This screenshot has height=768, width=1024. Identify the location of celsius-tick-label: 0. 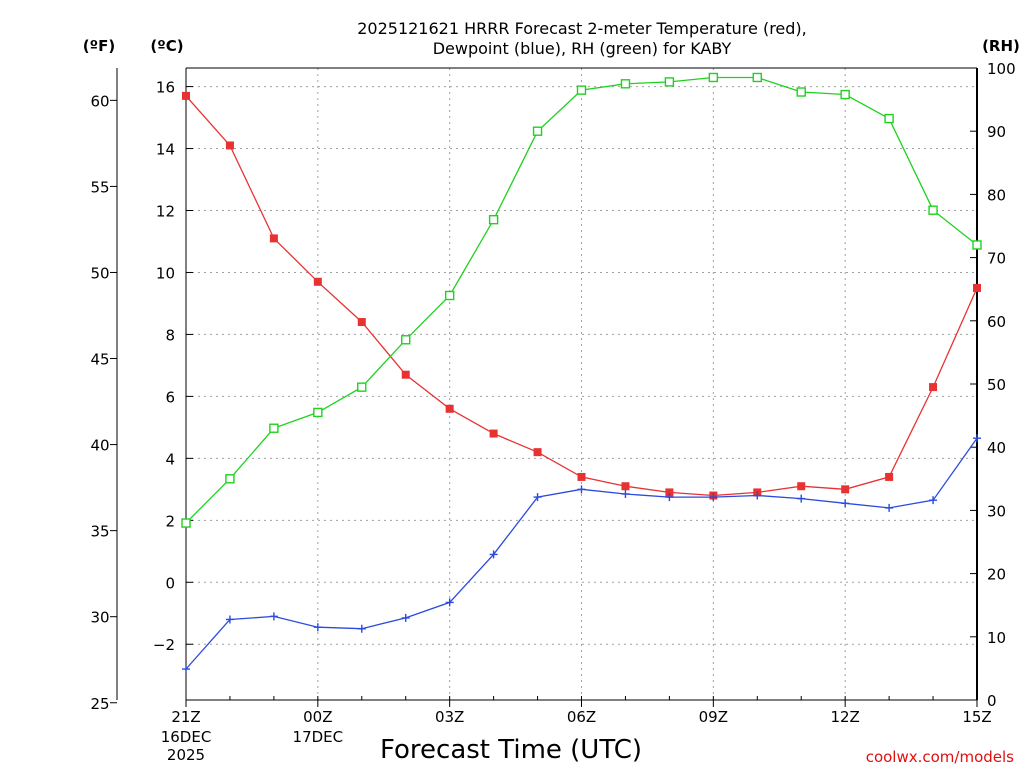
(170, 583).